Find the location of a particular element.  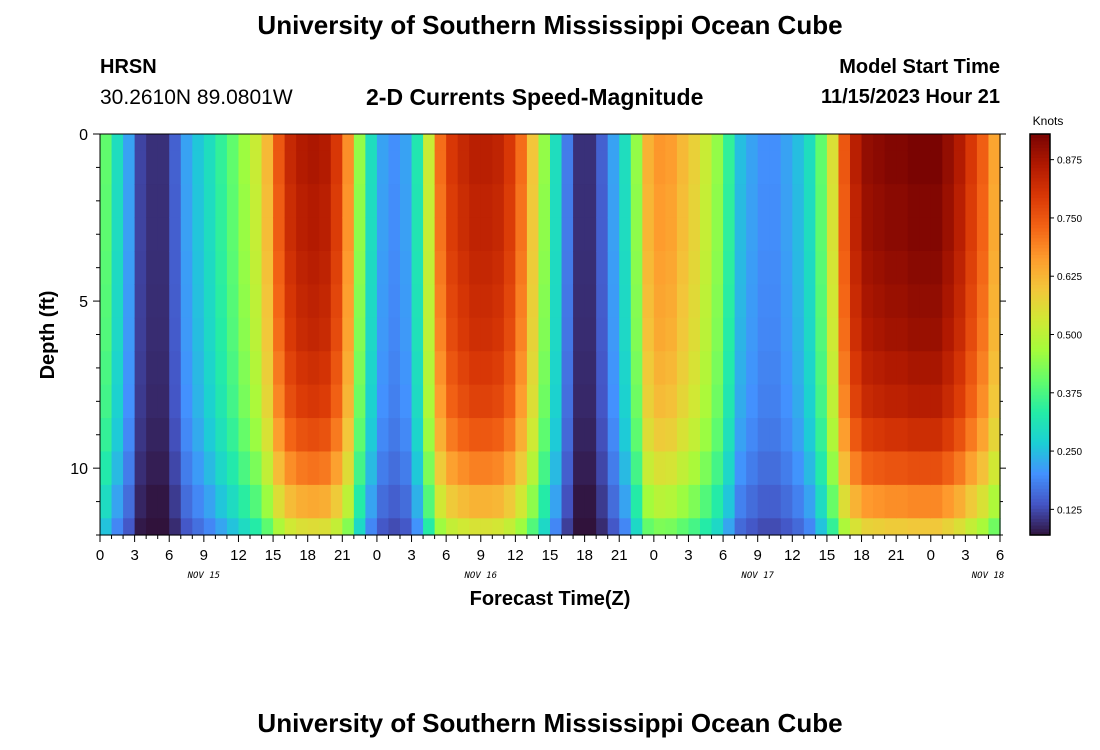

x-tick-label: 15 is located at coordinates (827, 555).